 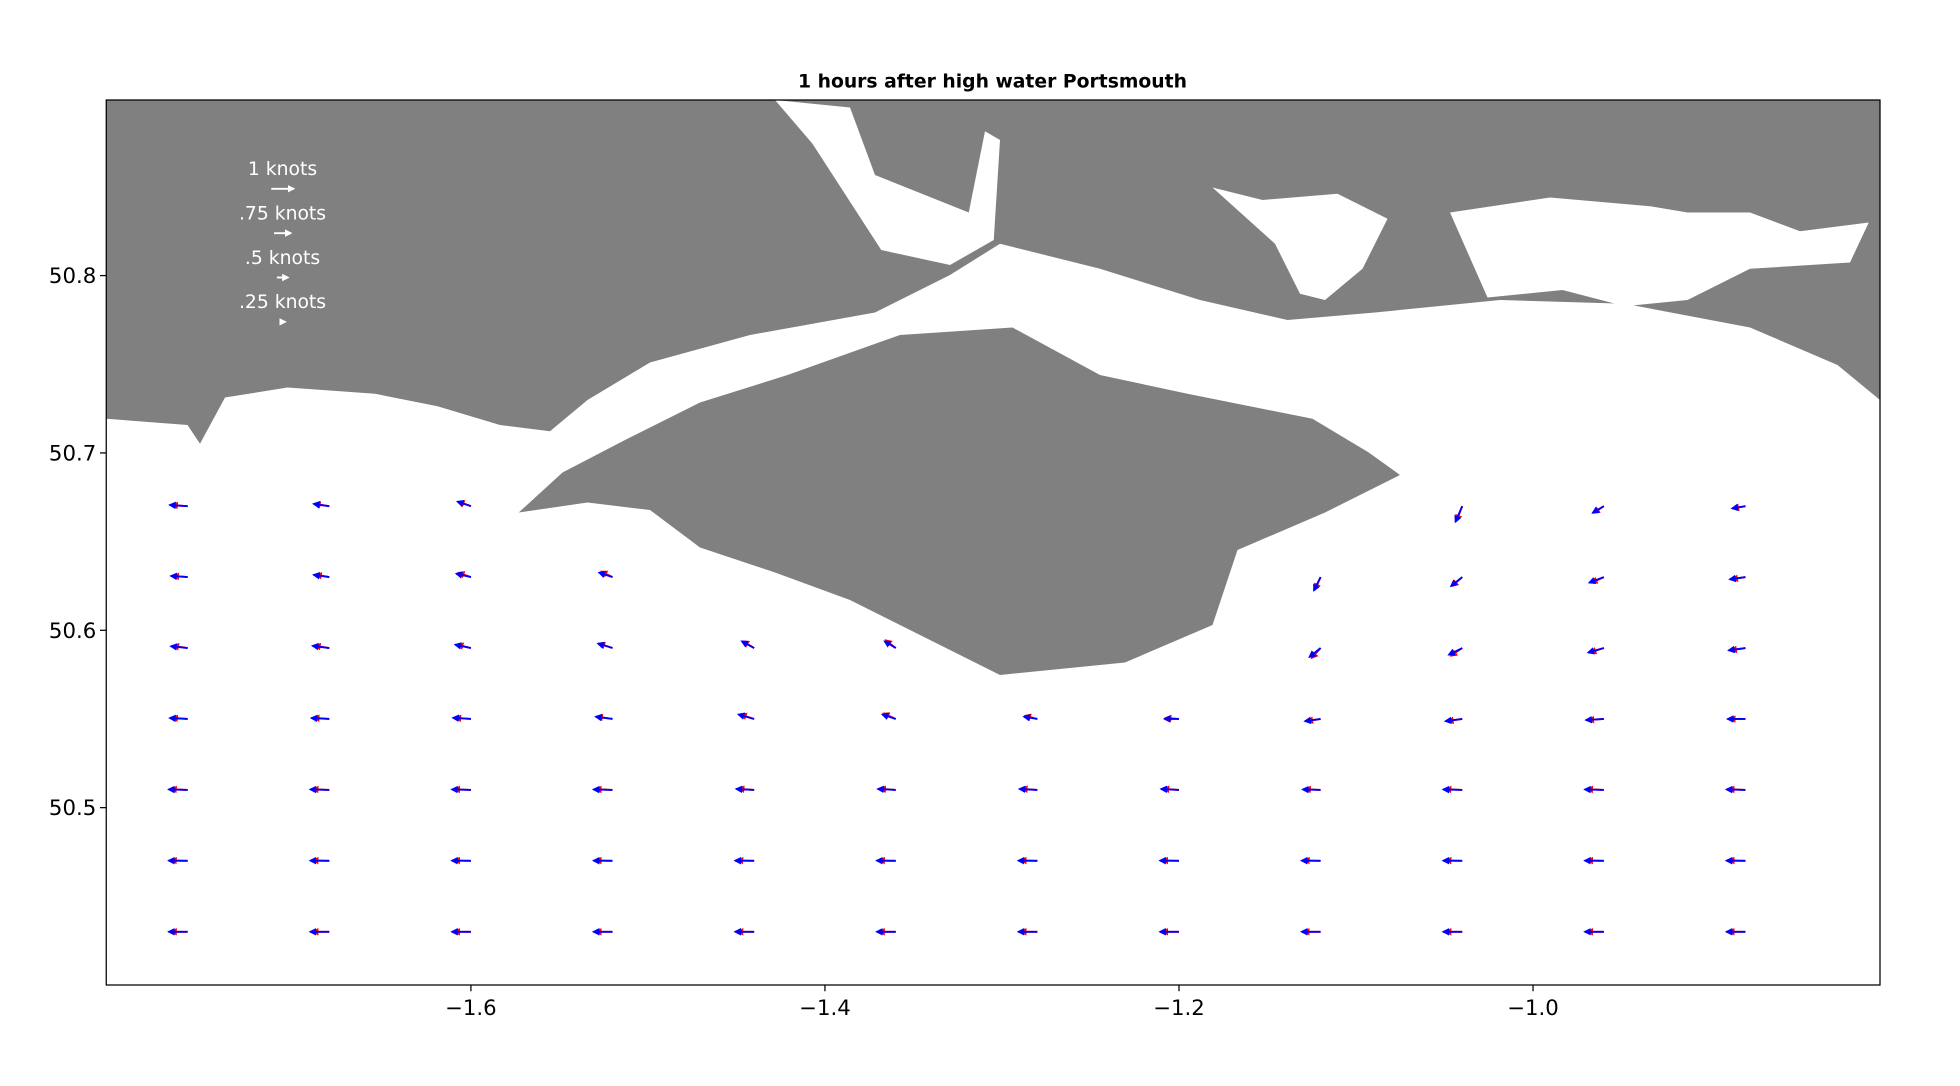 What do you see at coordinates (72, 453) in the screenshot?
I see `y-tick-label: 50.7` at bounding box center [72, 453].